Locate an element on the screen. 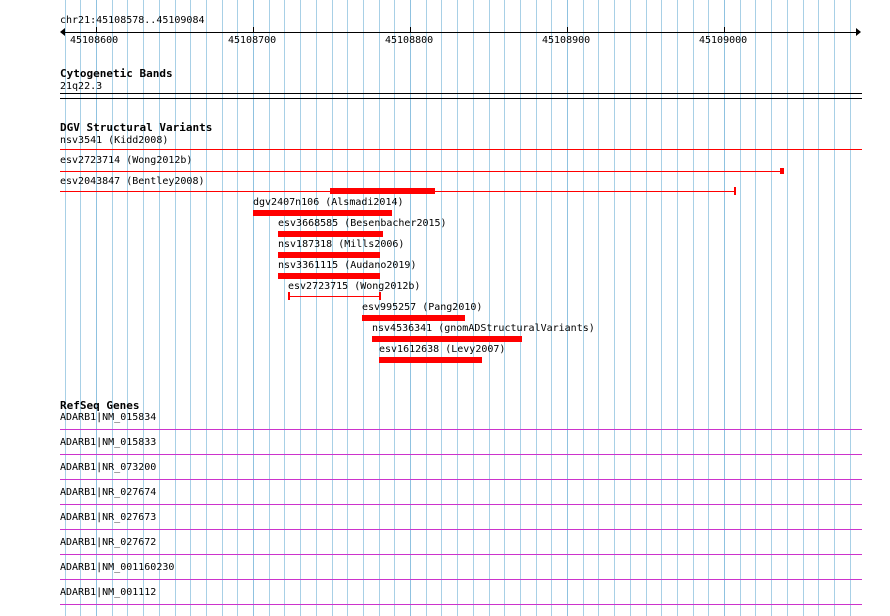  dgv-track-title: DGV Structural Variants is located at coordinates (136, 127).